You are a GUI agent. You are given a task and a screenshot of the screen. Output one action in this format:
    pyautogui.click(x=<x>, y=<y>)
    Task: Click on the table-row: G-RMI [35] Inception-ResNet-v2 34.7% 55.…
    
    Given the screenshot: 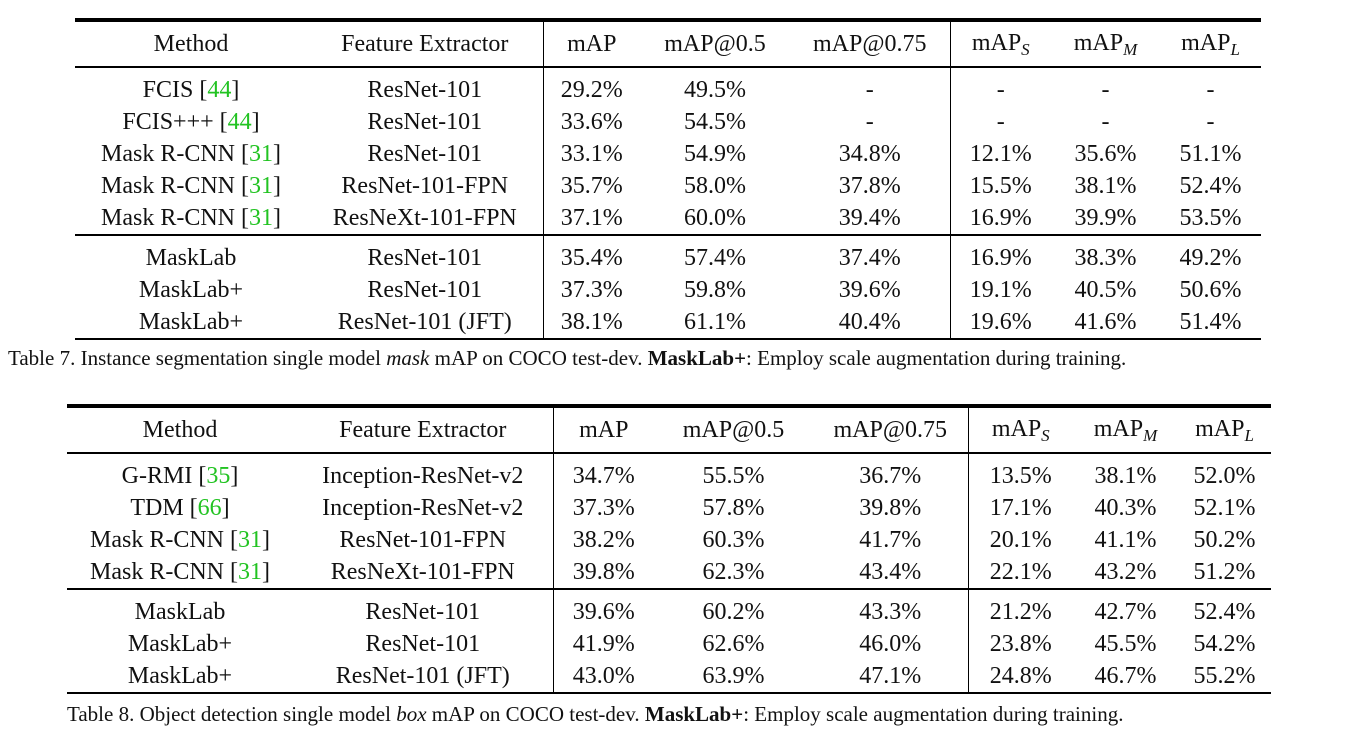 What is the action you would take?
    pyautogui.click(x=669, y=472)
    